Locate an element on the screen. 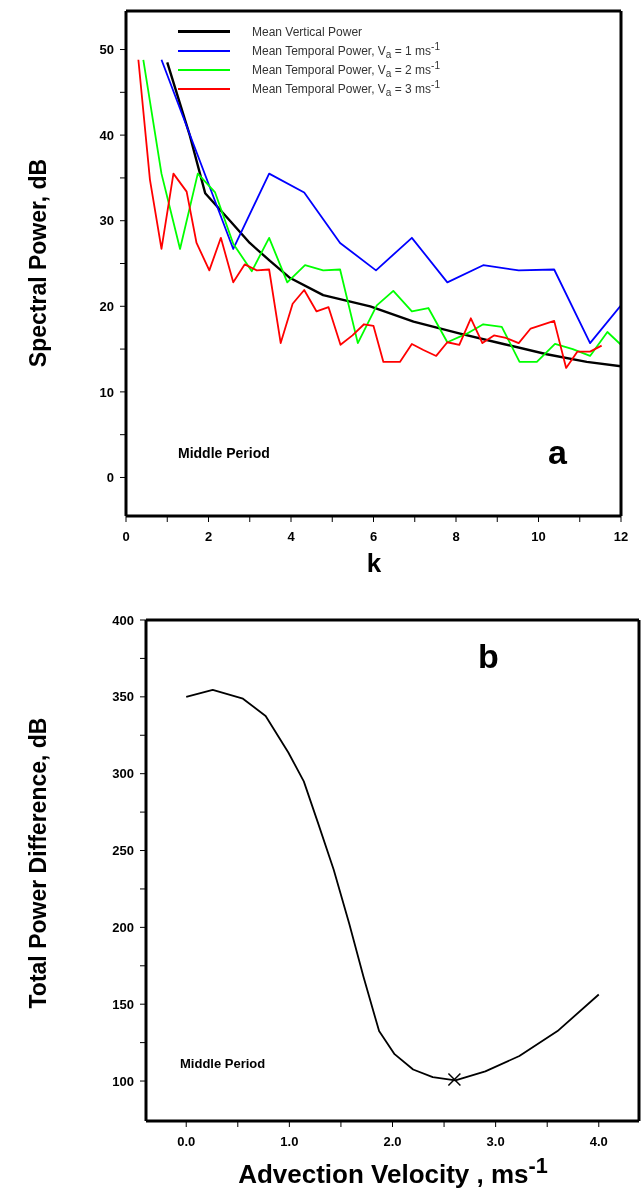  x-tick-label: 10 is located at coordinates (538, 537).